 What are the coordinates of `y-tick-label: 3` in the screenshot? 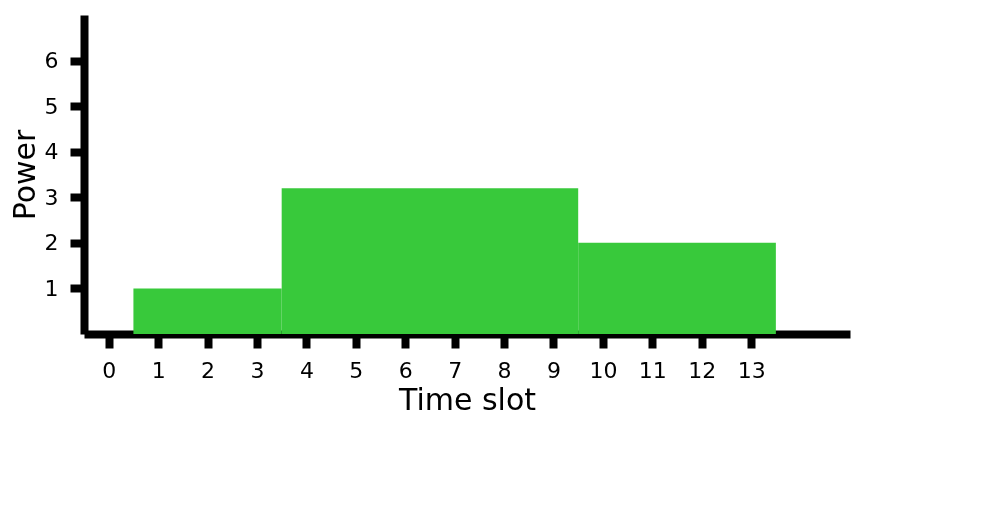 It's located at (51, 197).